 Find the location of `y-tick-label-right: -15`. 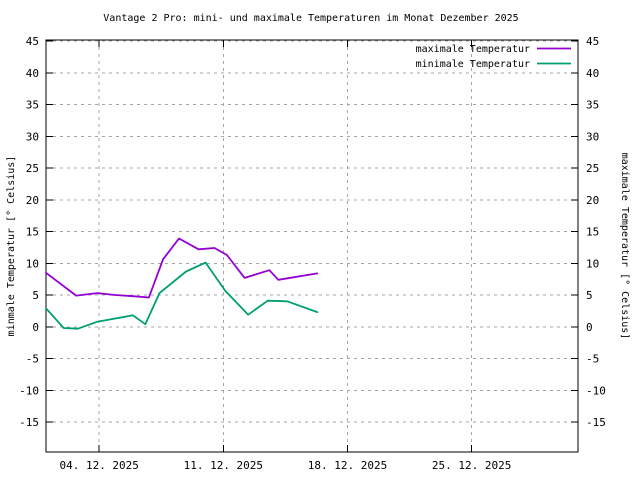

y-tick-label-right: -15 is located at coordinates (596, 422).